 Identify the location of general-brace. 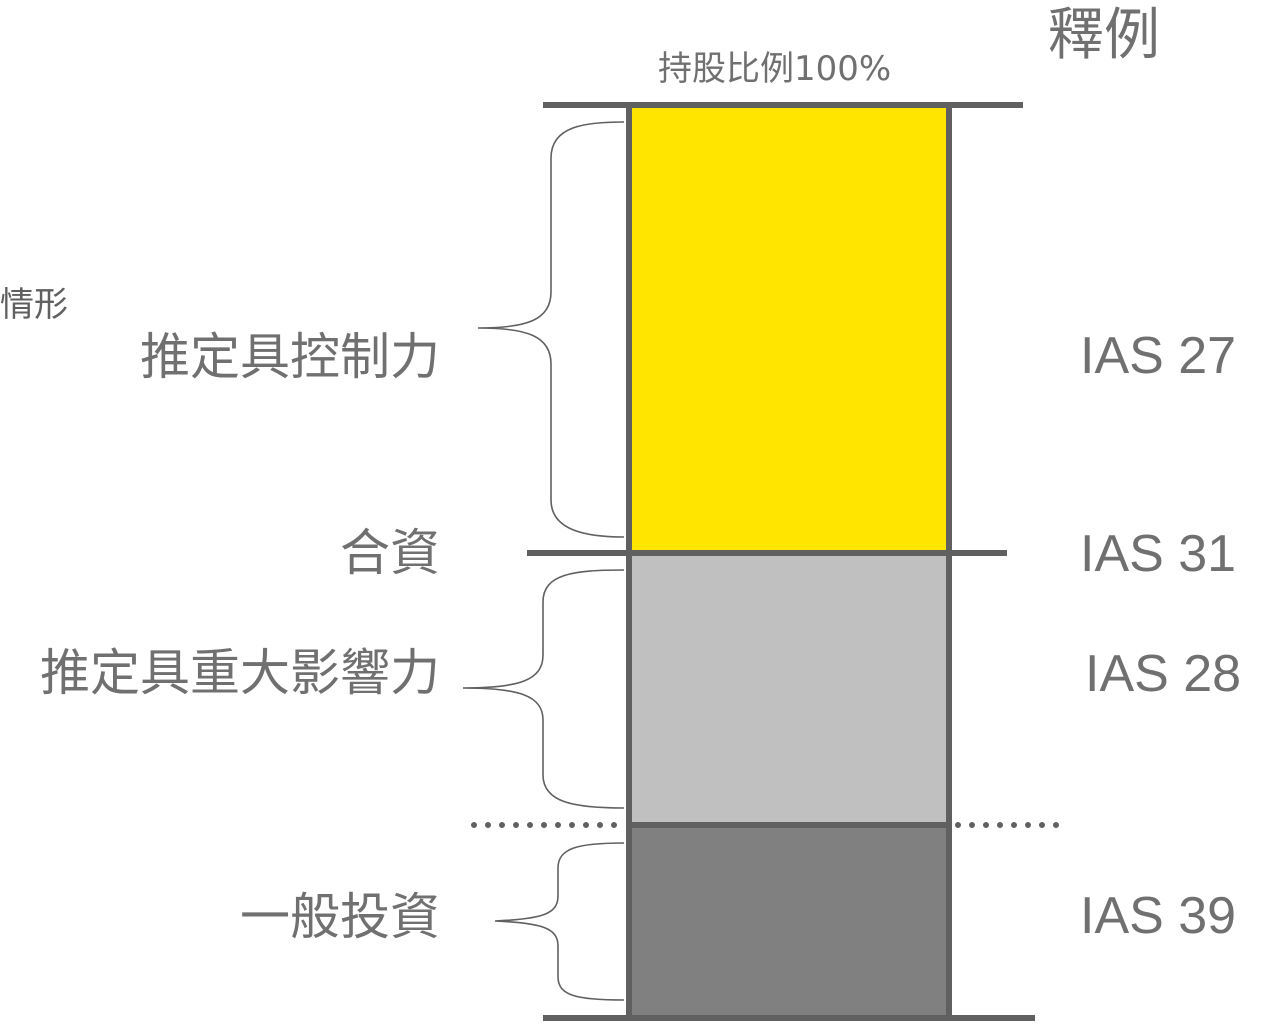
(559, 921).